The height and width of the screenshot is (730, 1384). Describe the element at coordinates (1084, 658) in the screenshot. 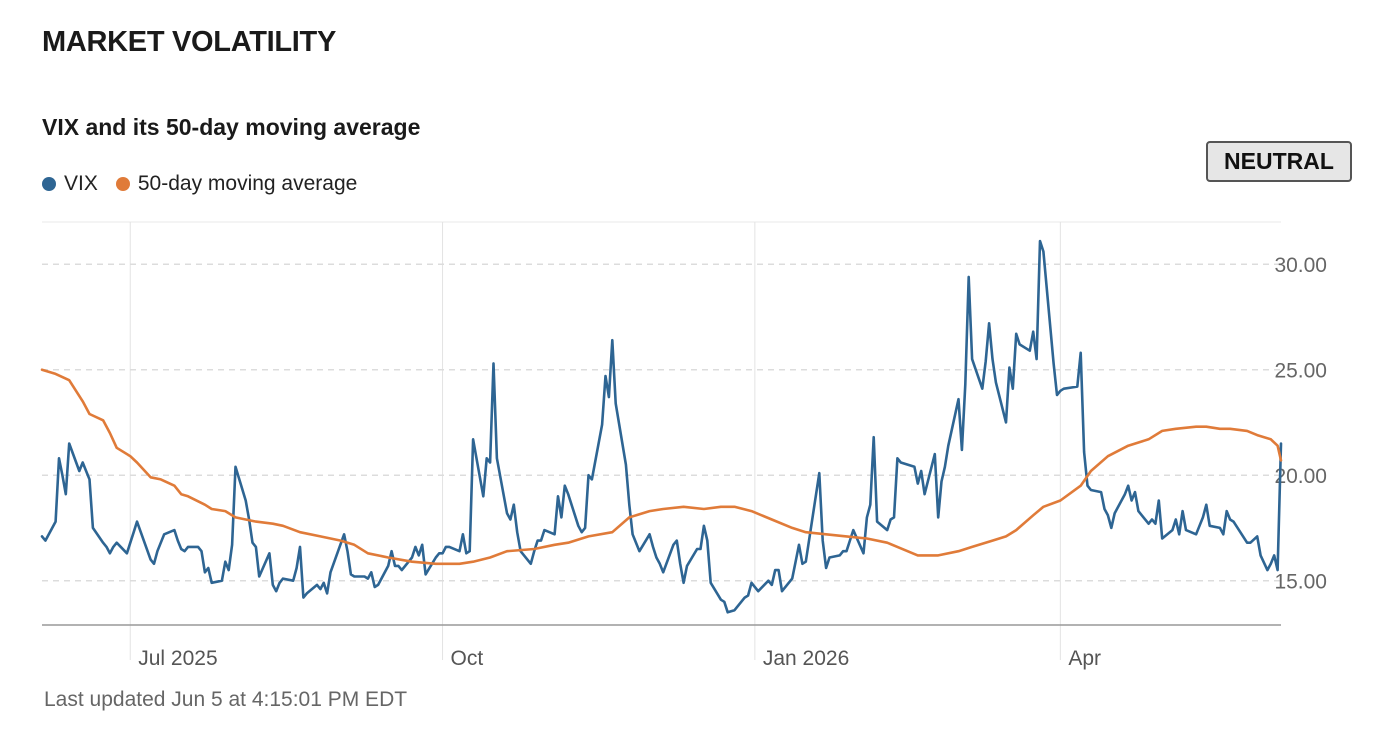

I see `x-tick-label: Apr` at that location.